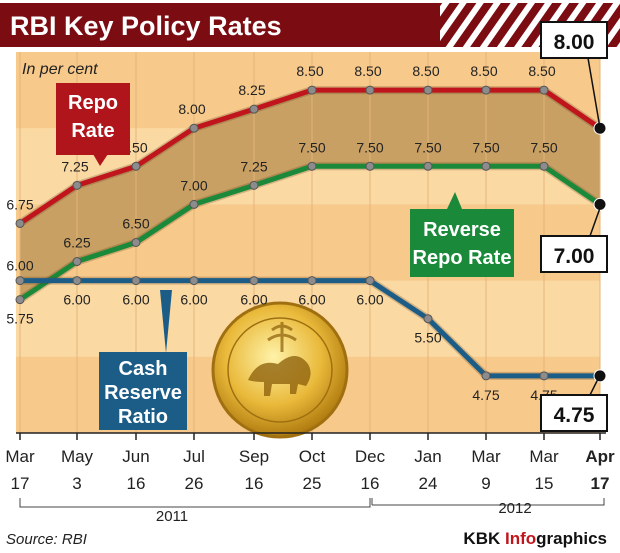  I want to click on x-tick-day-3: 26, so click(194, 483).